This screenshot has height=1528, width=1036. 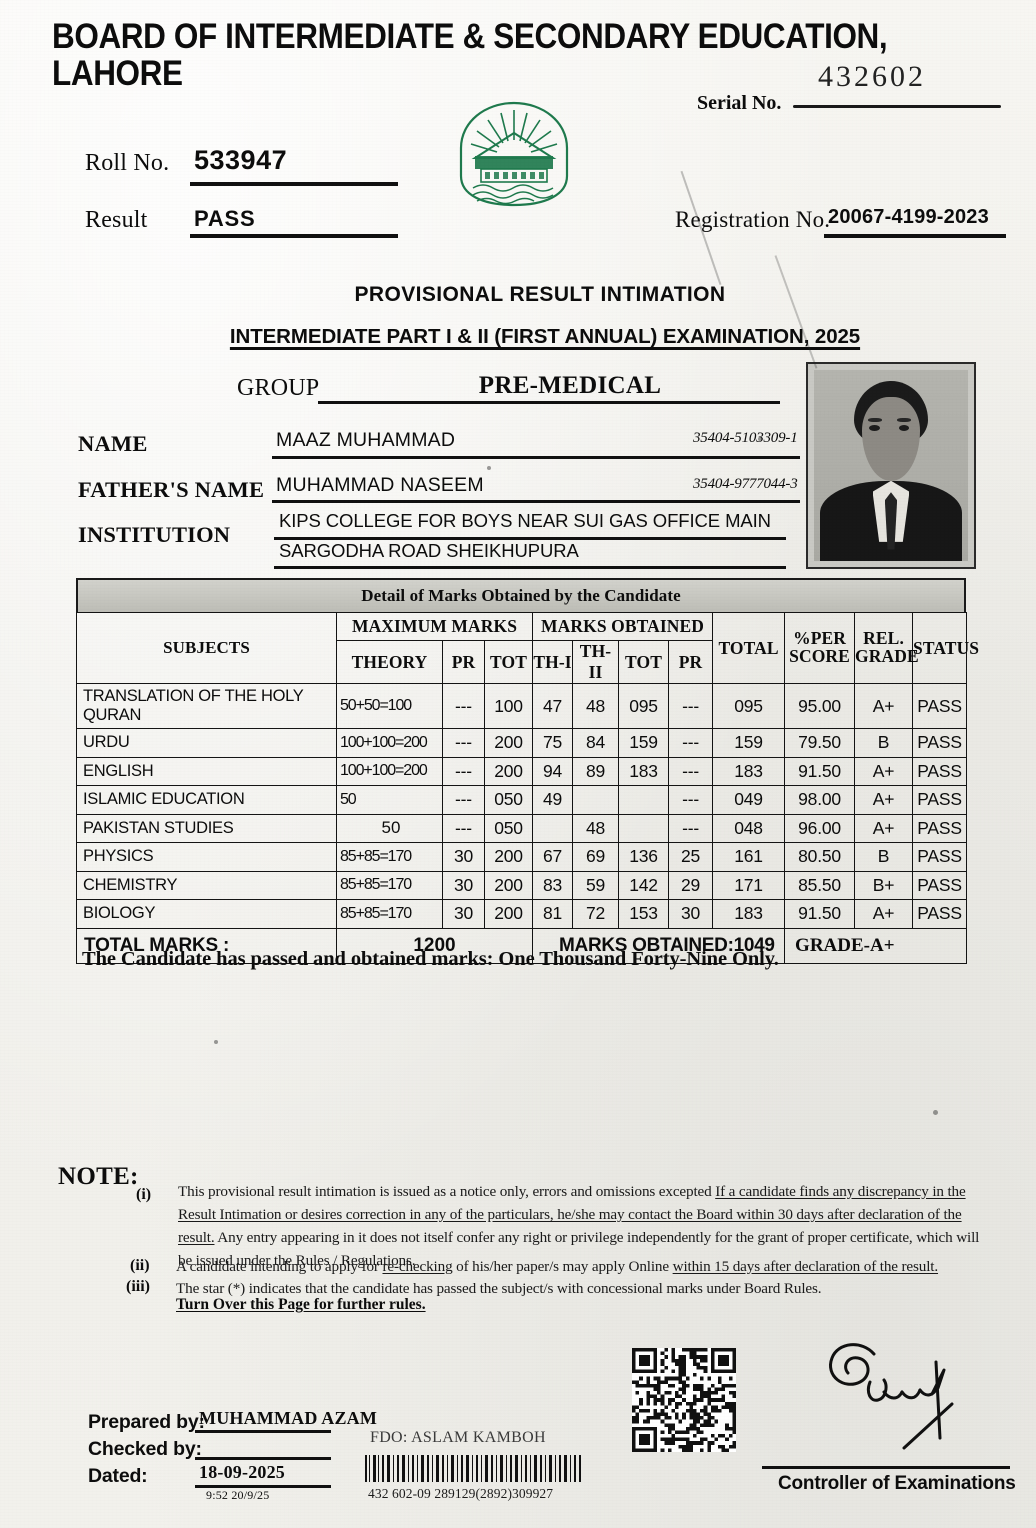 I want to click on cell-theory: 50, so click(x=389, y=828).